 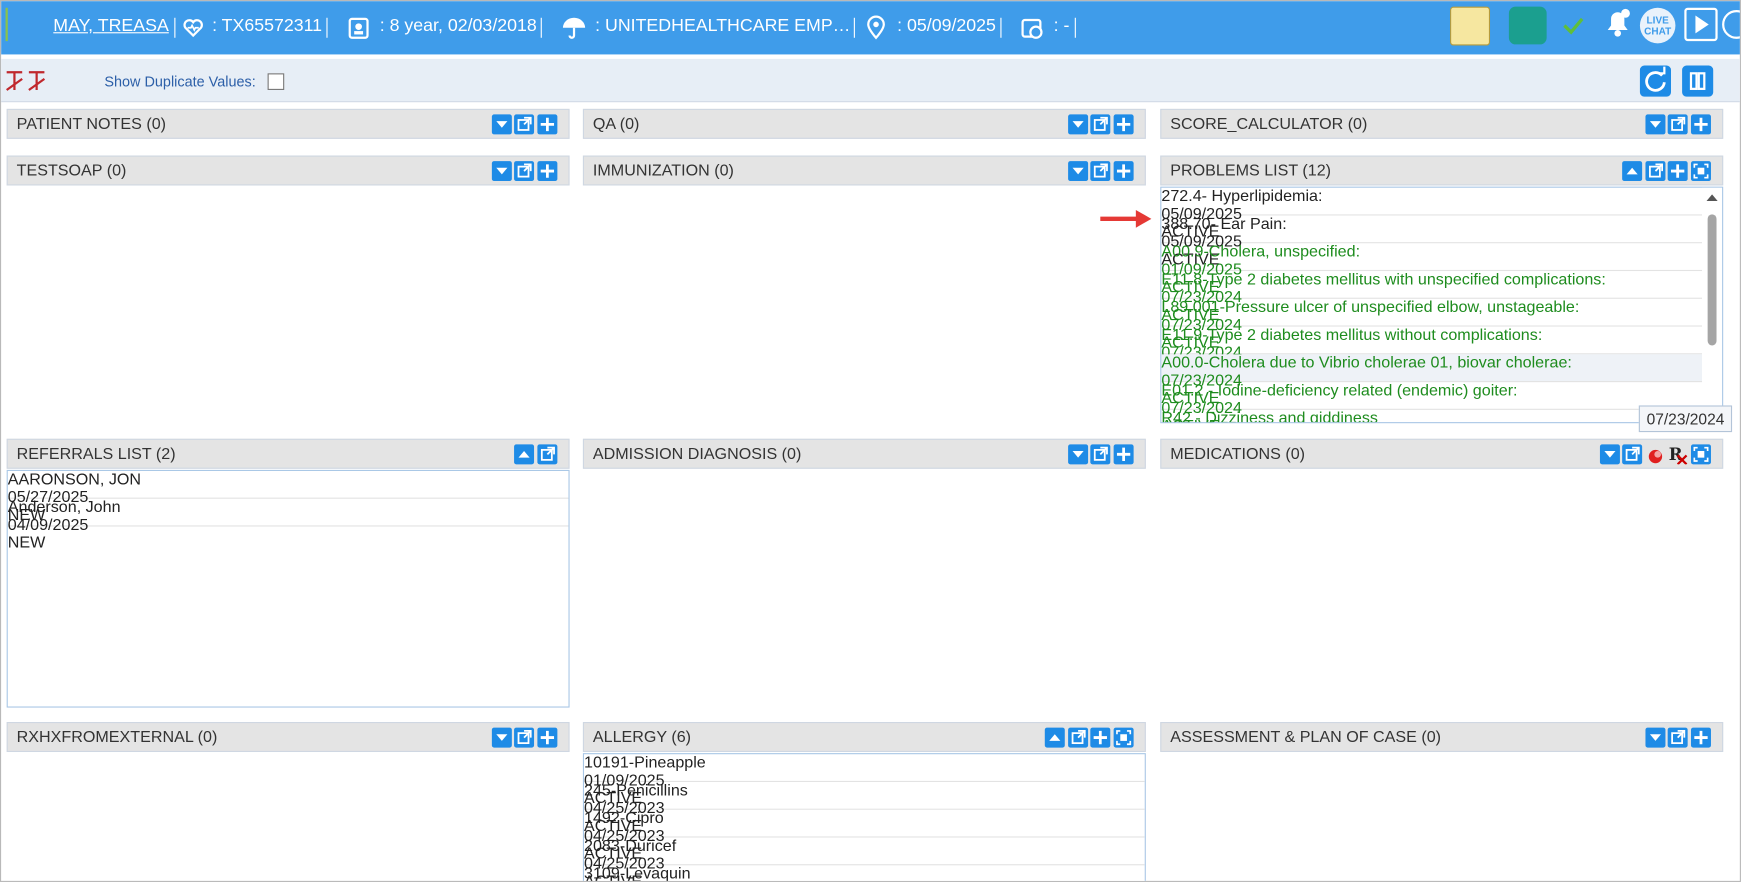 I want to click on svg-text: R, so click(x=1676, y=454).